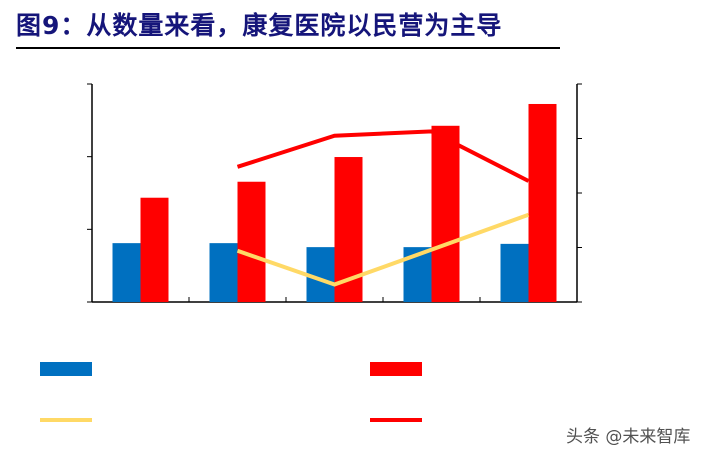 The height and width of the screenshot is (455, 707). I want to click on public-yoy-line, so click(383, 249).